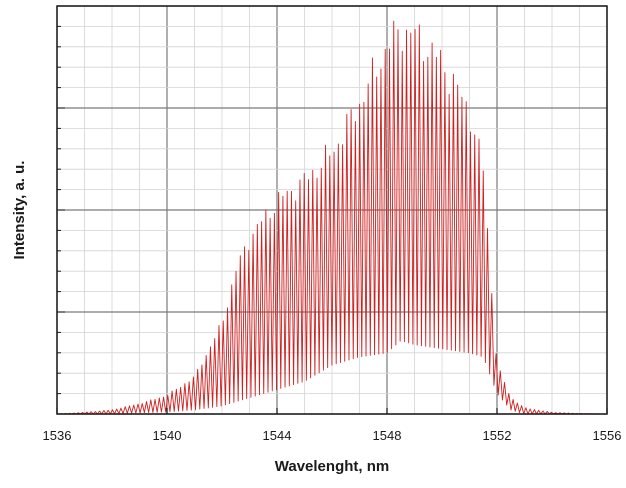 This screenshot has width=626, height=488. Describe the element at coordinates (607, 435) in the screenshot. I see `x-tick-label: 1556` at that location.